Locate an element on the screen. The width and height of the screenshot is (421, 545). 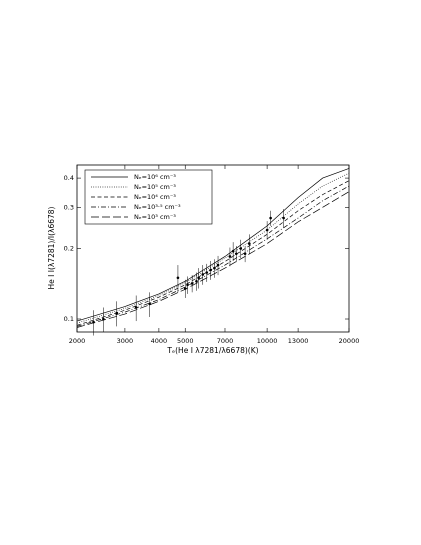
y-tick-label: 0.2 is located at coordinates (69, 249).